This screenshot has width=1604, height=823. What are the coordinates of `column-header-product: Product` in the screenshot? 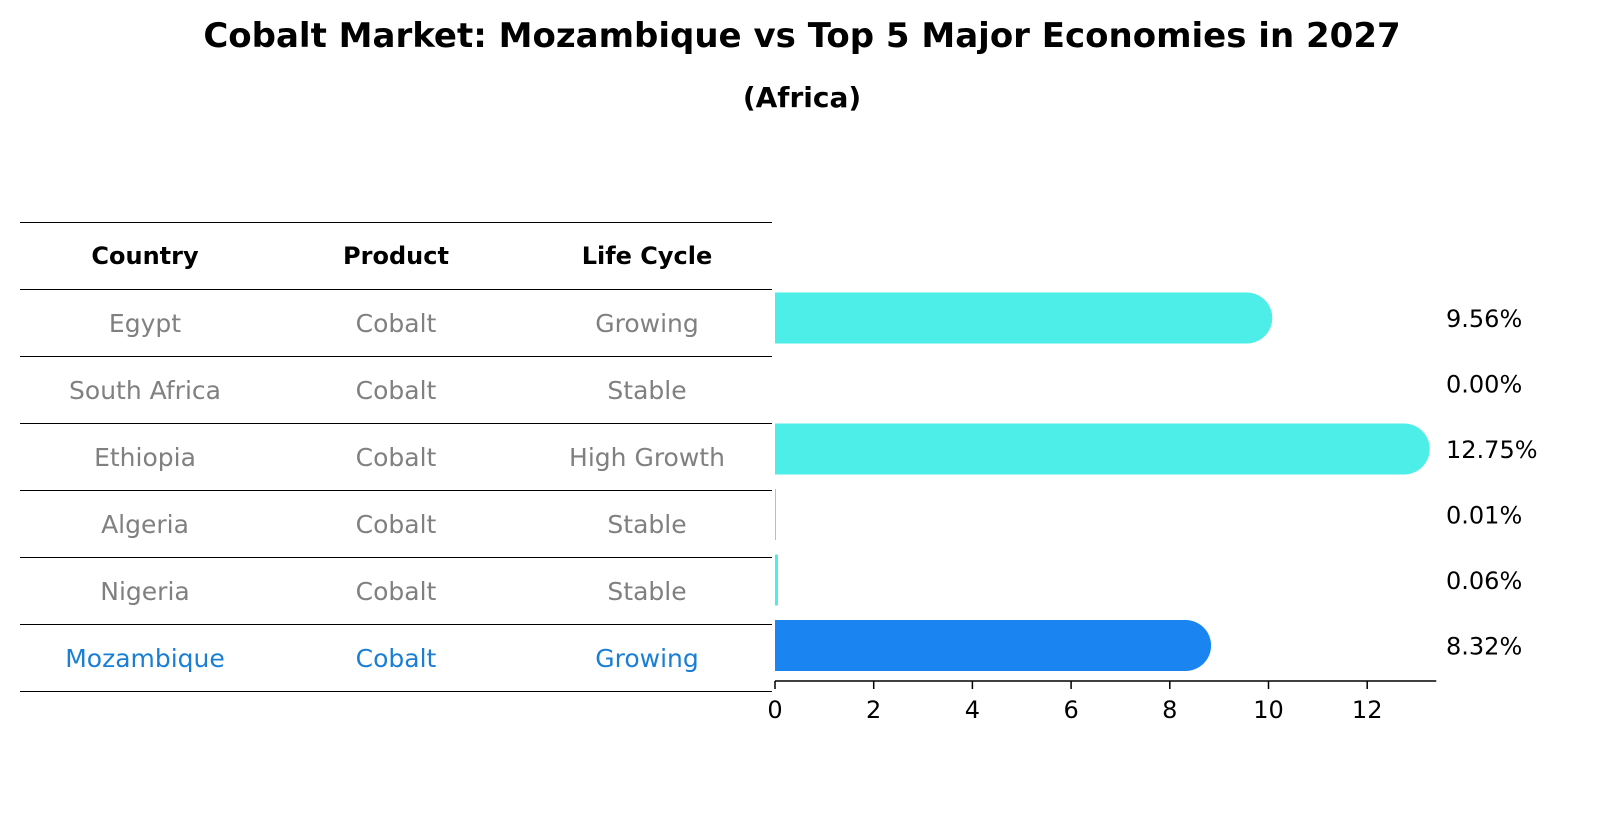 It's located at (396, 256).